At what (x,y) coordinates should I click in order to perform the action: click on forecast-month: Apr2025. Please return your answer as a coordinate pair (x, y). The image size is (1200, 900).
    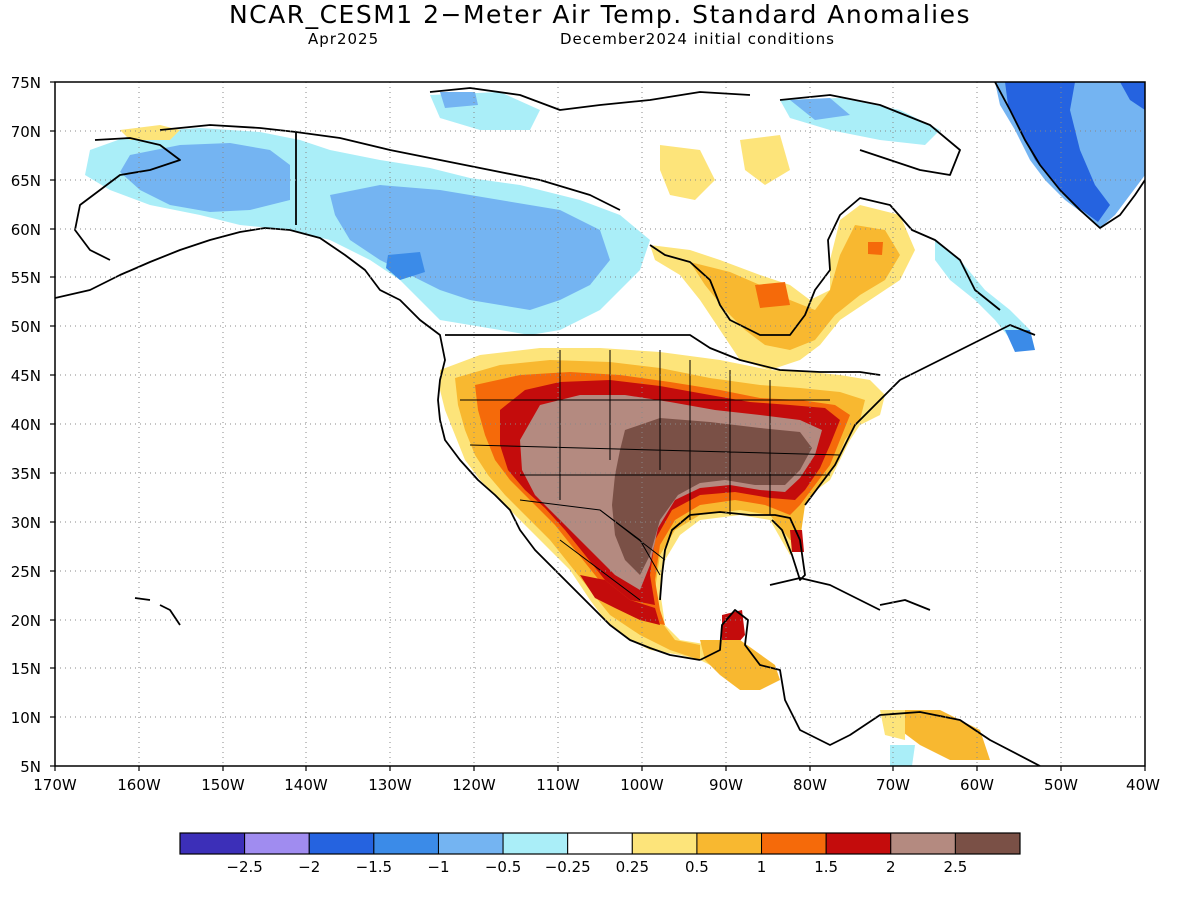
    Looking at the image, I should click on (344, 39).